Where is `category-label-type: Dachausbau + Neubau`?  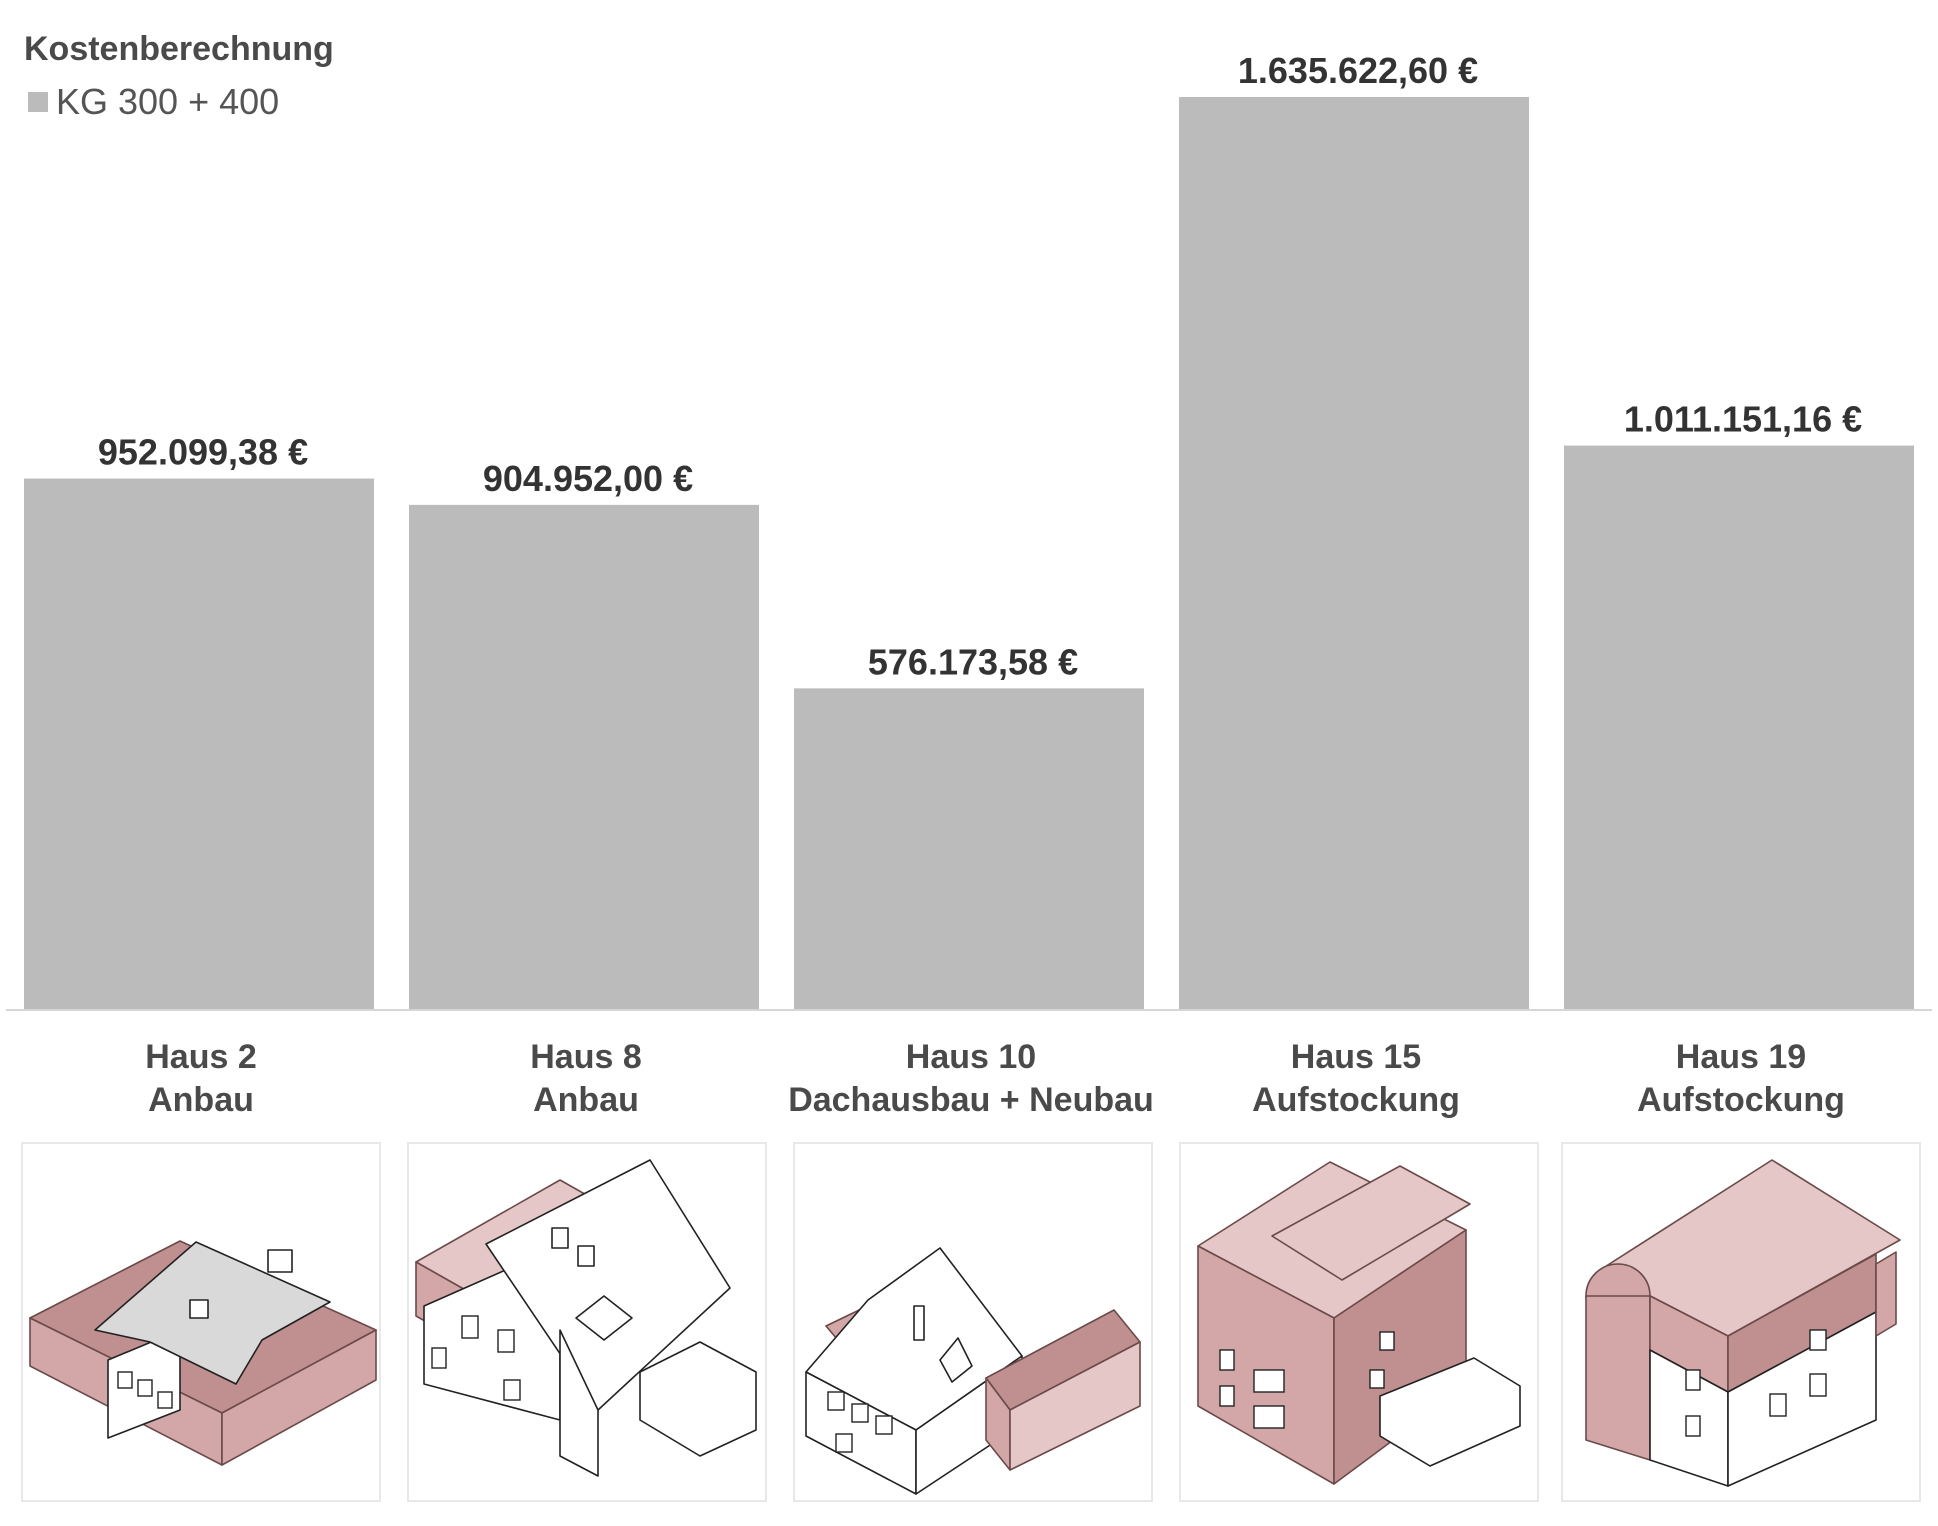 category-label-type: Dachausbau + Neubau is located at coordinates (971, 1100).